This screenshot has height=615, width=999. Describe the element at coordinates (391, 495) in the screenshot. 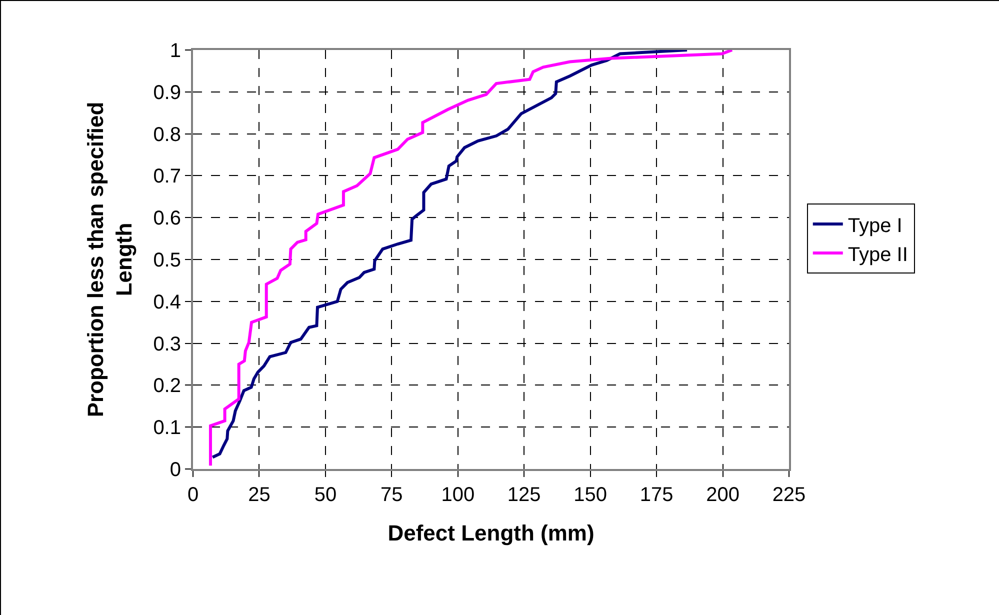

I see `x-tick-label: 75` at that location.